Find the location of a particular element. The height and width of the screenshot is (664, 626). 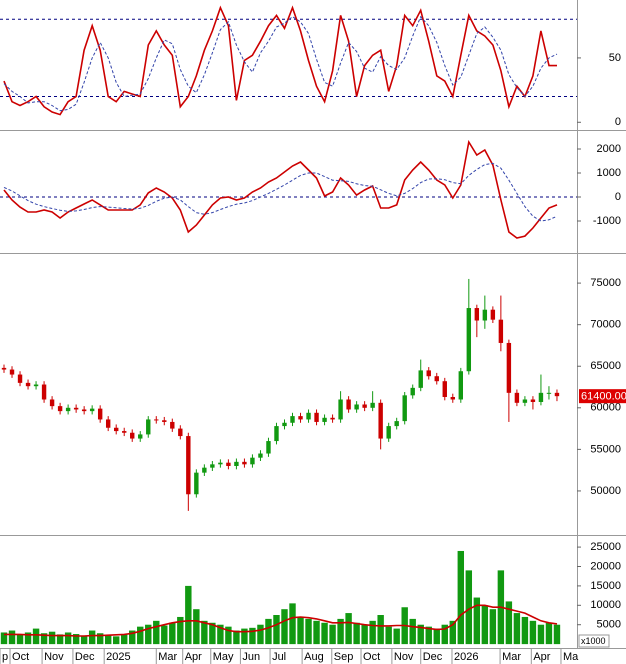

x-tick-label: Oct is located at coordinates (371, 657).